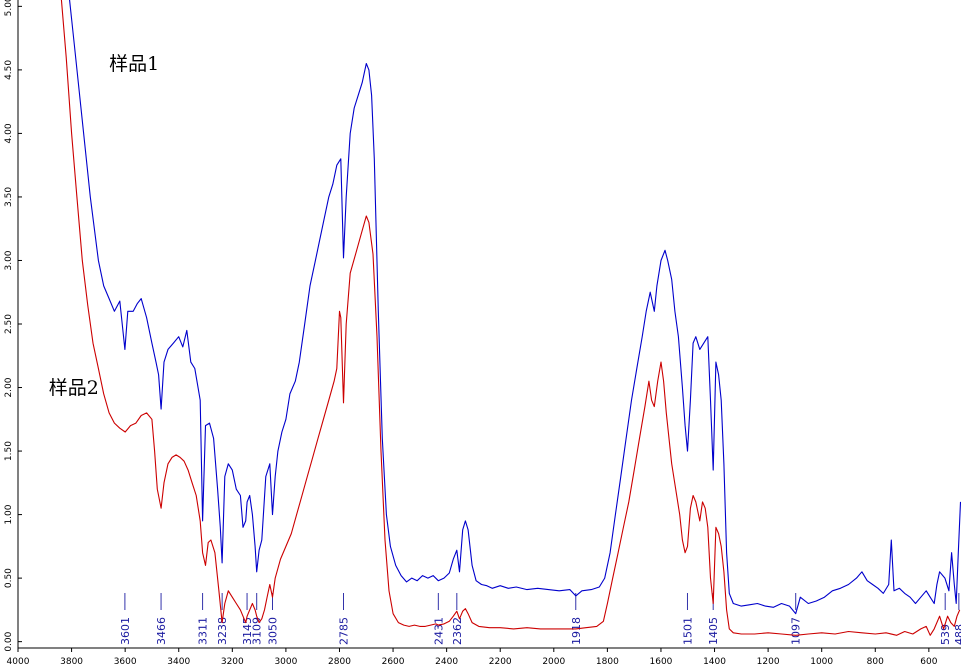 The height and width of the screenshot is (671, 961). What do you see at coordinates (393, 662) in the screenshot?
I see `x-tick-label: 2600` at bounding box center [393, 662].